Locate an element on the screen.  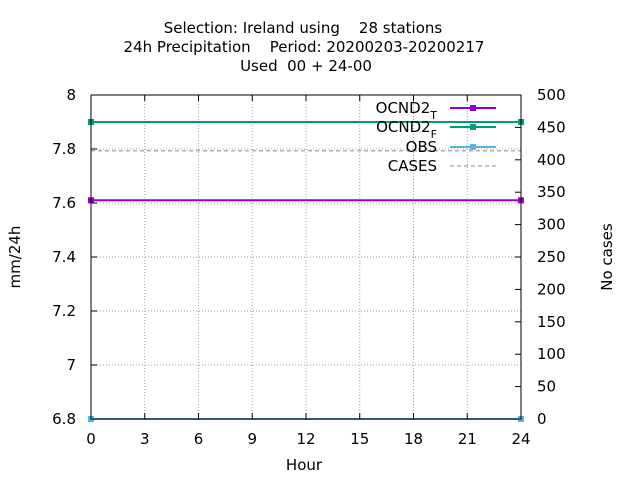
title-line-1: Selection: Ireland using 28 stations is located at coordinates (303, 28).